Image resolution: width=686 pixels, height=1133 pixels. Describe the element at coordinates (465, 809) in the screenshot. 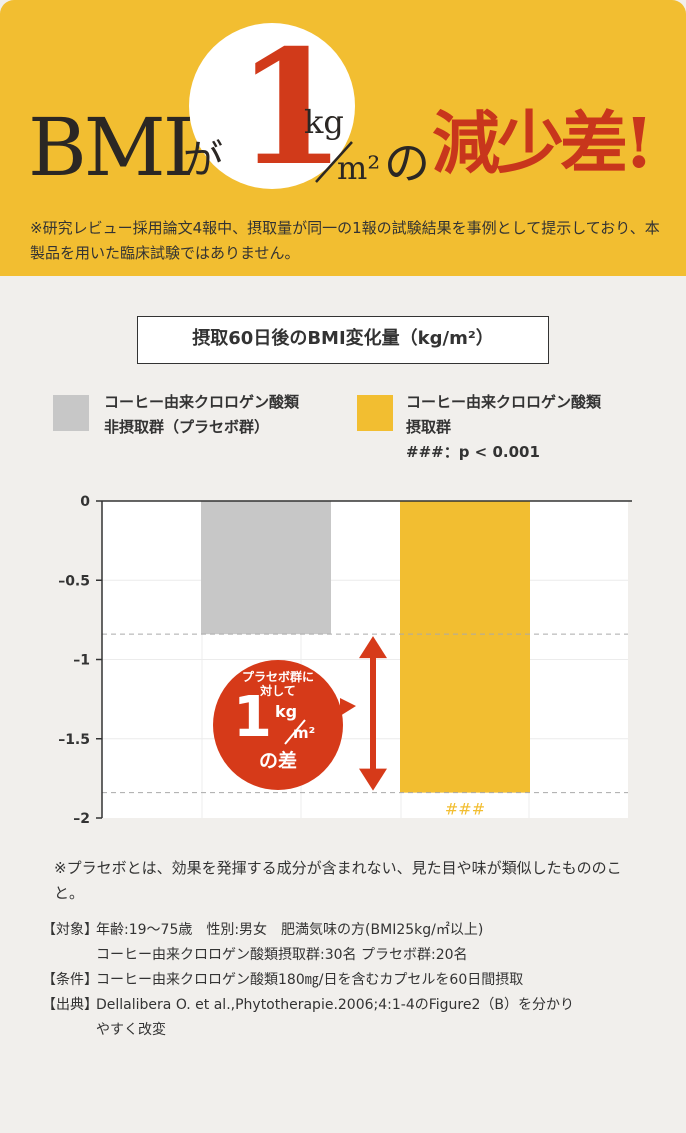

I see `significance-label: ###` at that location.